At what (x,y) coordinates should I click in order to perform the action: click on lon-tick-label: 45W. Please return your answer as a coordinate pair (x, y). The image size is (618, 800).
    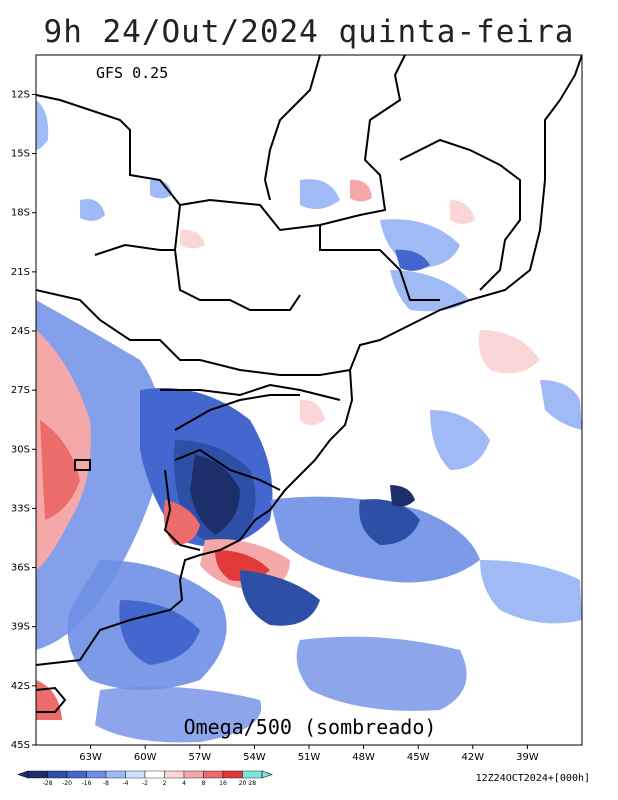
    Looking at the image, I should click on (418, 757).